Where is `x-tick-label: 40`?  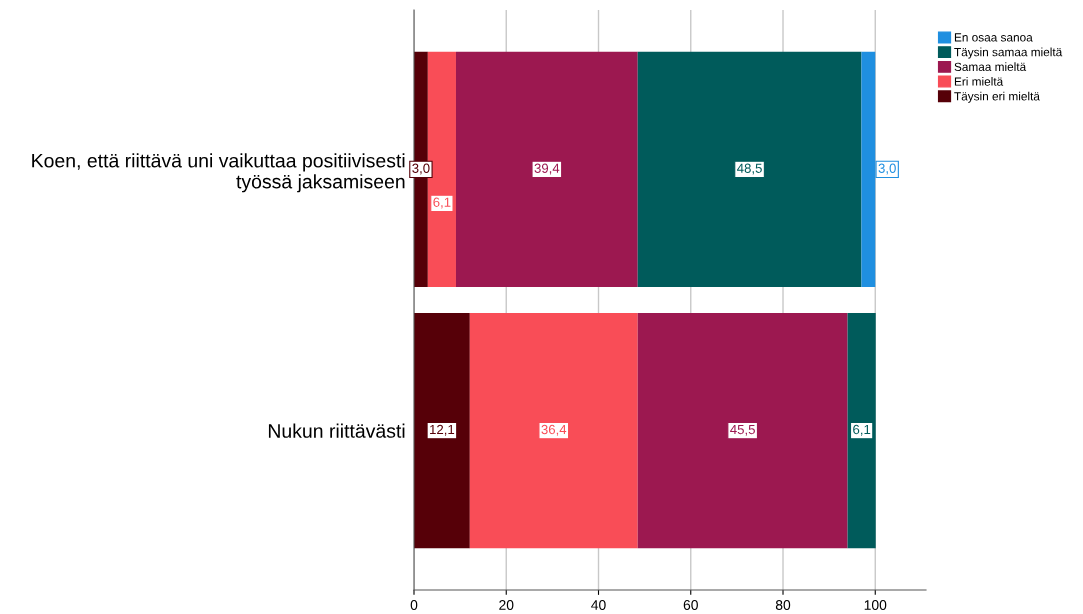 x-tick-label: 40 is located at coordinates (598, 605).